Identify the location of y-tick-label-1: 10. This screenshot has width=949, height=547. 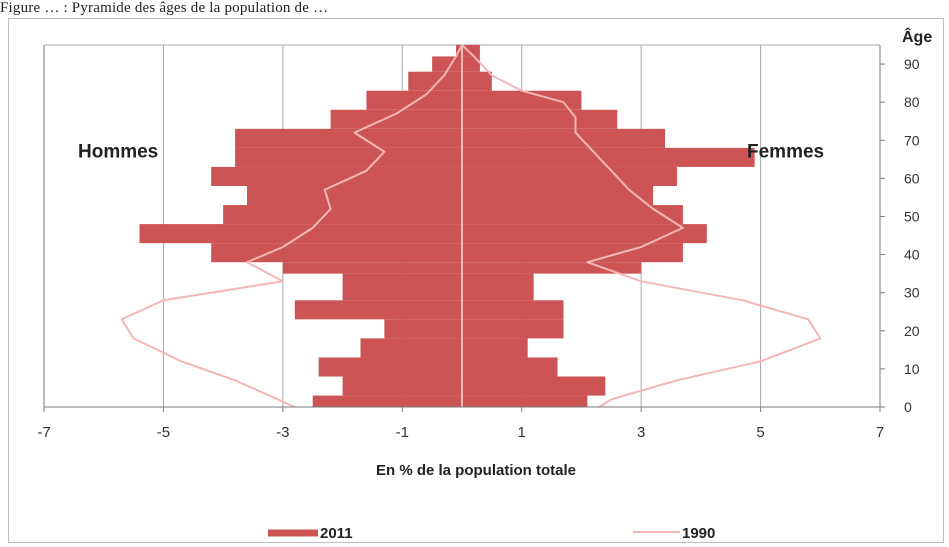
(912, 369).